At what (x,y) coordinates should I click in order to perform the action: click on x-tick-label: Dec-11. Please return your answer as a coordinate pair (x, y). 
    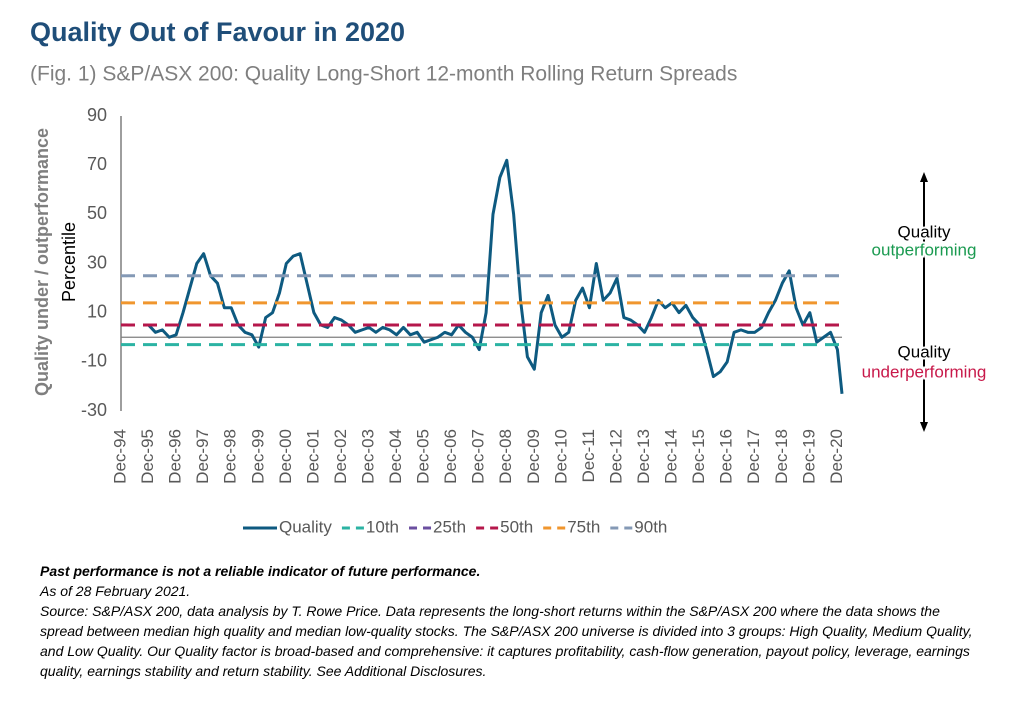
    Looking at the image, I should click on (588, 456).